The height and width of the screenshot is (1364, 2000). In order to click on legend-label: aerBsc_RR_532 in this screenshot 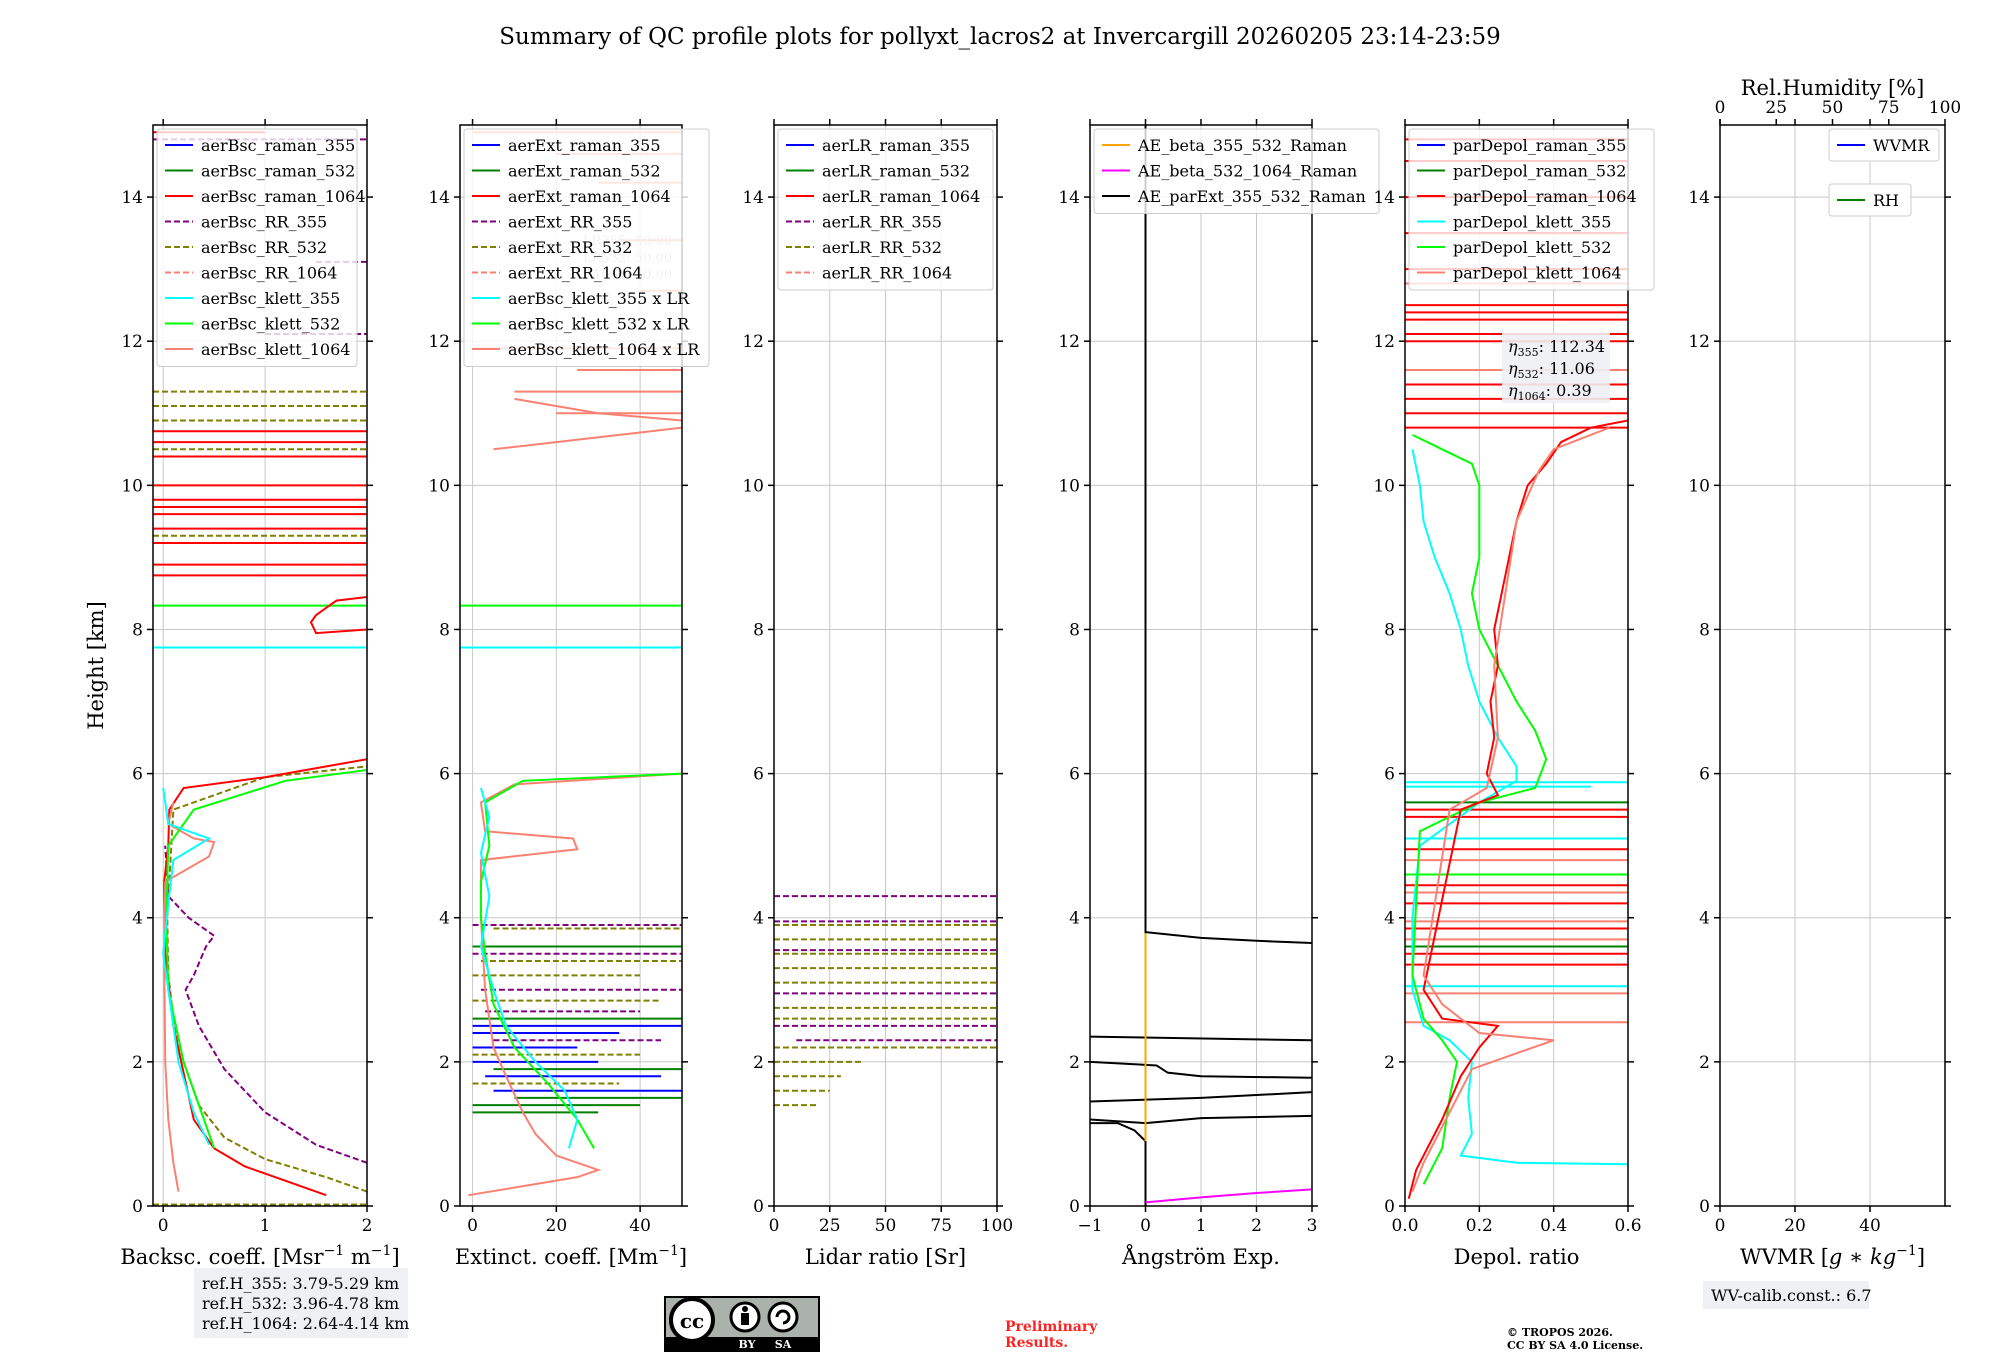, I will do `click(264, 247)`.